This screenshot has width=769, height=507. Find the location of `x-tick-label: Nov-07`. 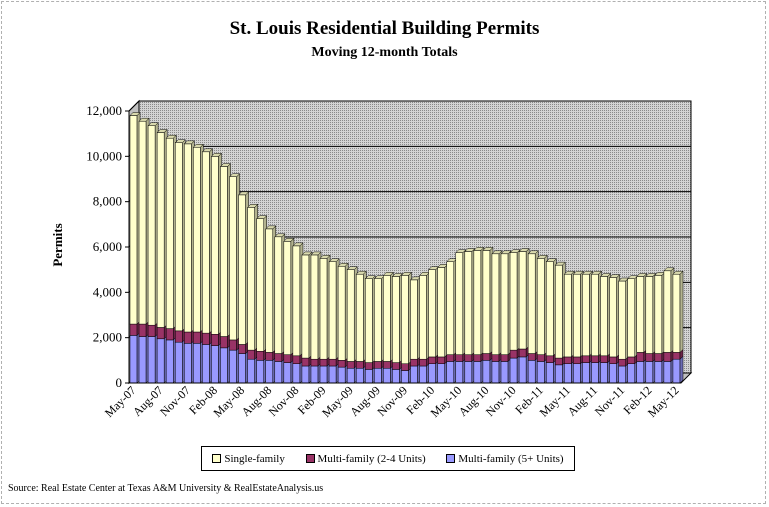

x-tick-label: Nov-07 is located at coordinates (175, 401).